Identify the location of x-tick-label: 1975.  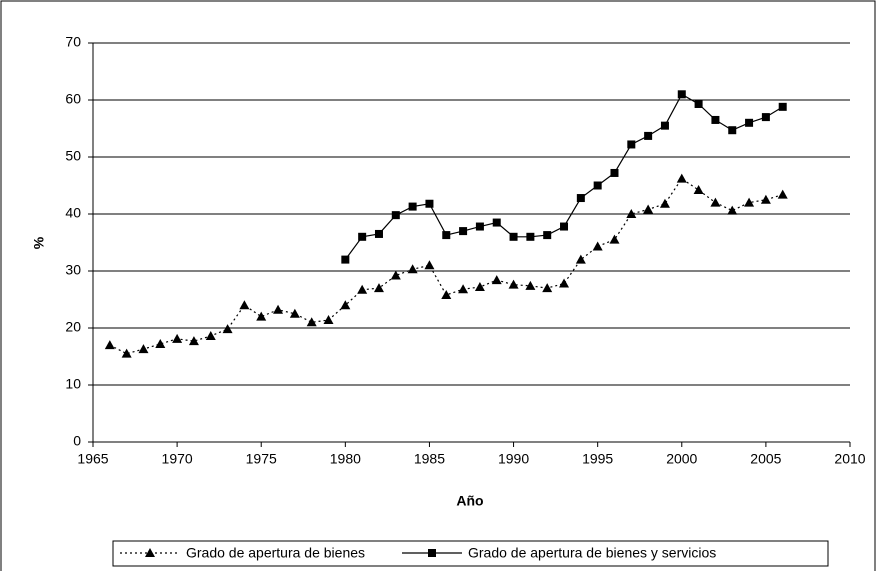
(261, 459).